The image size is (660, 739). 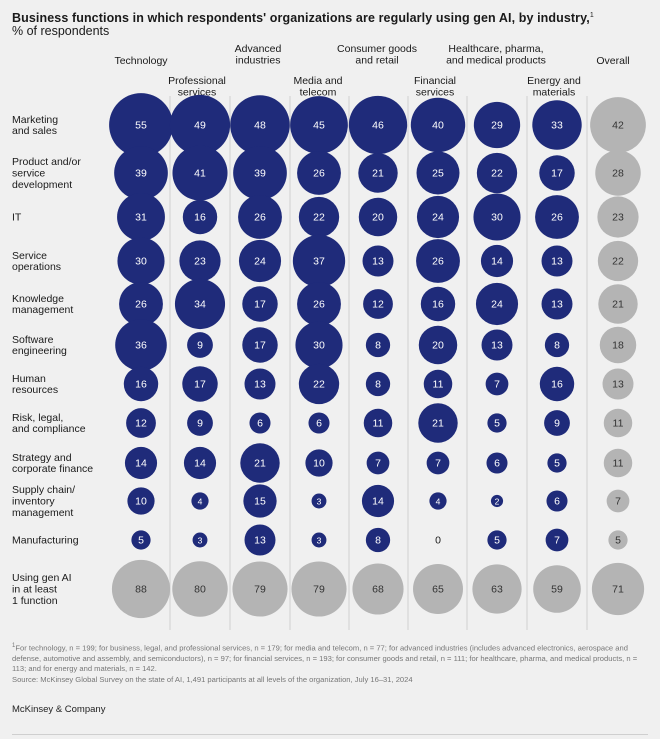 I want to click on bubble-r2-c9, so click(x=618, y=173).